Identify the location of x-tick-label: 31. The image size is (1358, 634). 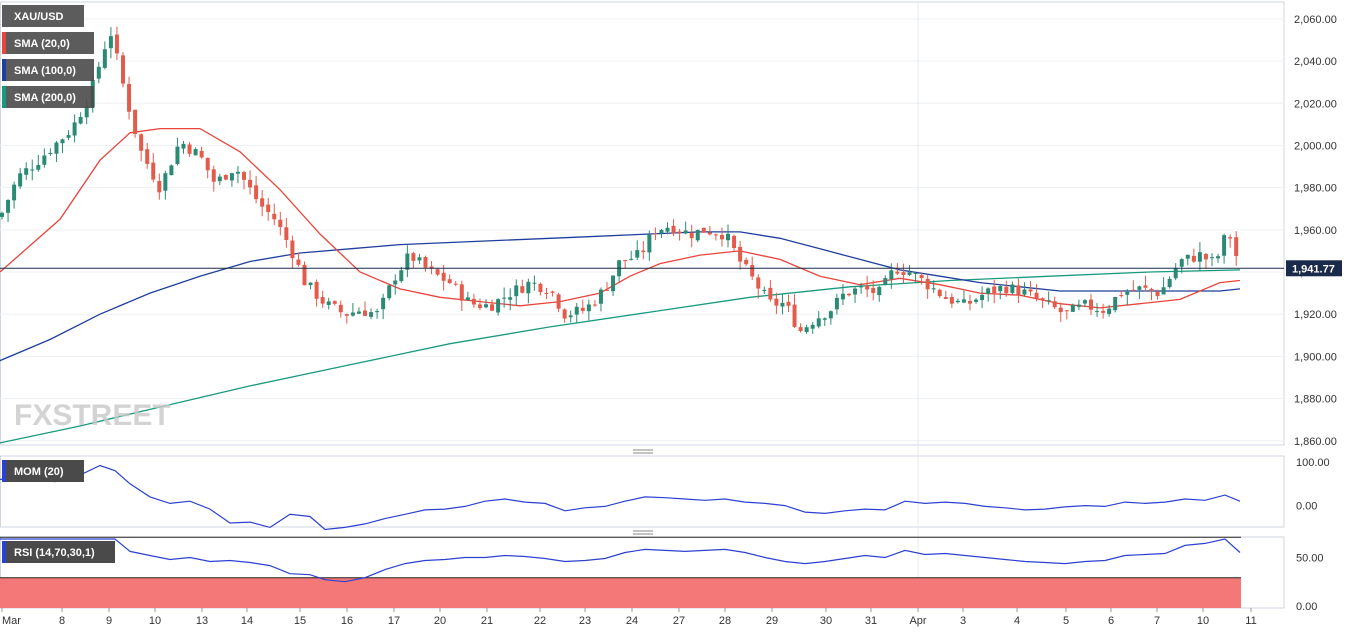
(871, 621).